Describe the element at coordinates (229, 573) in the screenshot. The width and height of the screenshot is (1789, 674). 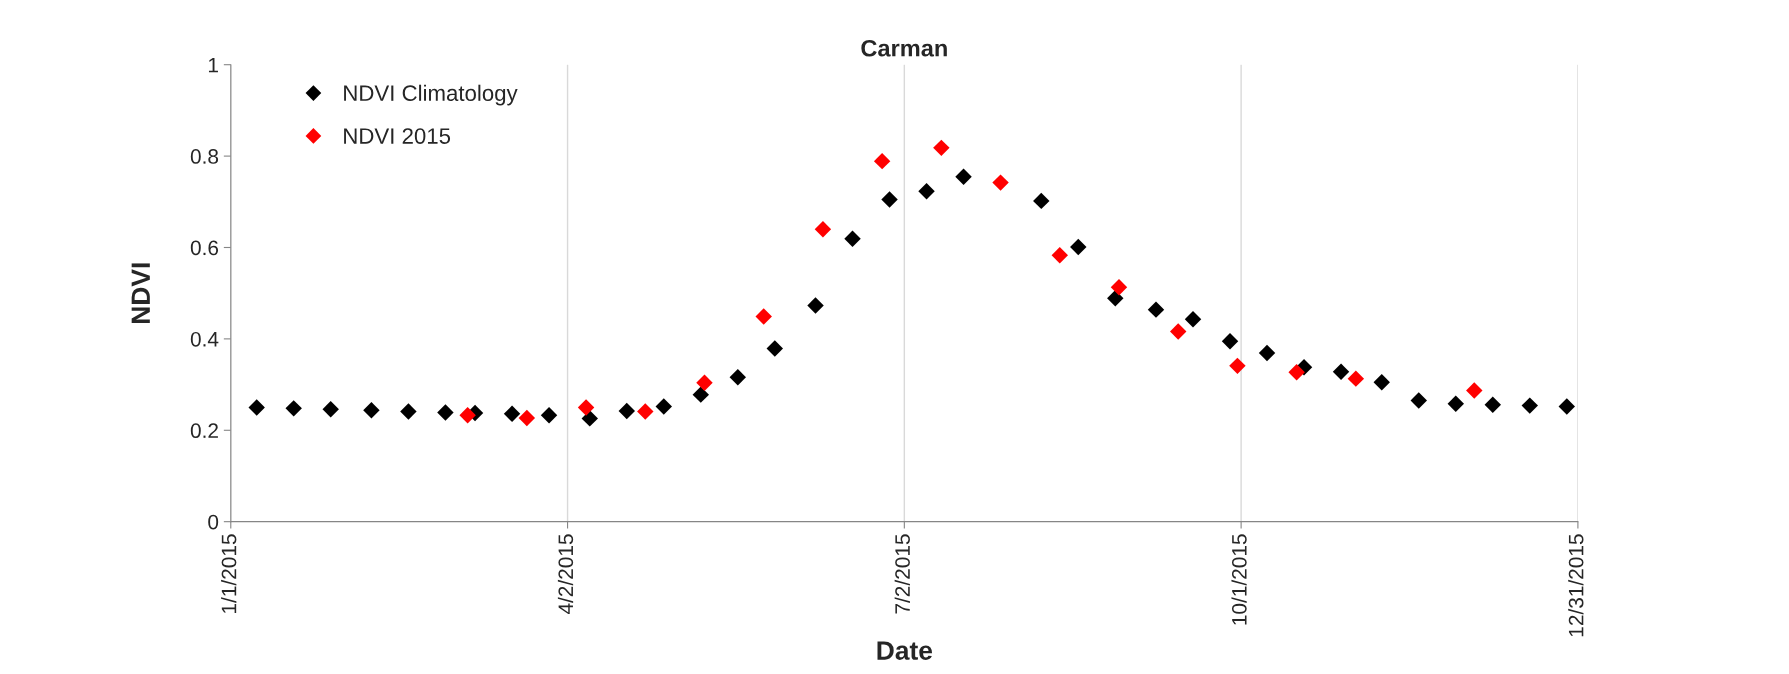
I see `x-tick-label: 1/1/2015` at that location.